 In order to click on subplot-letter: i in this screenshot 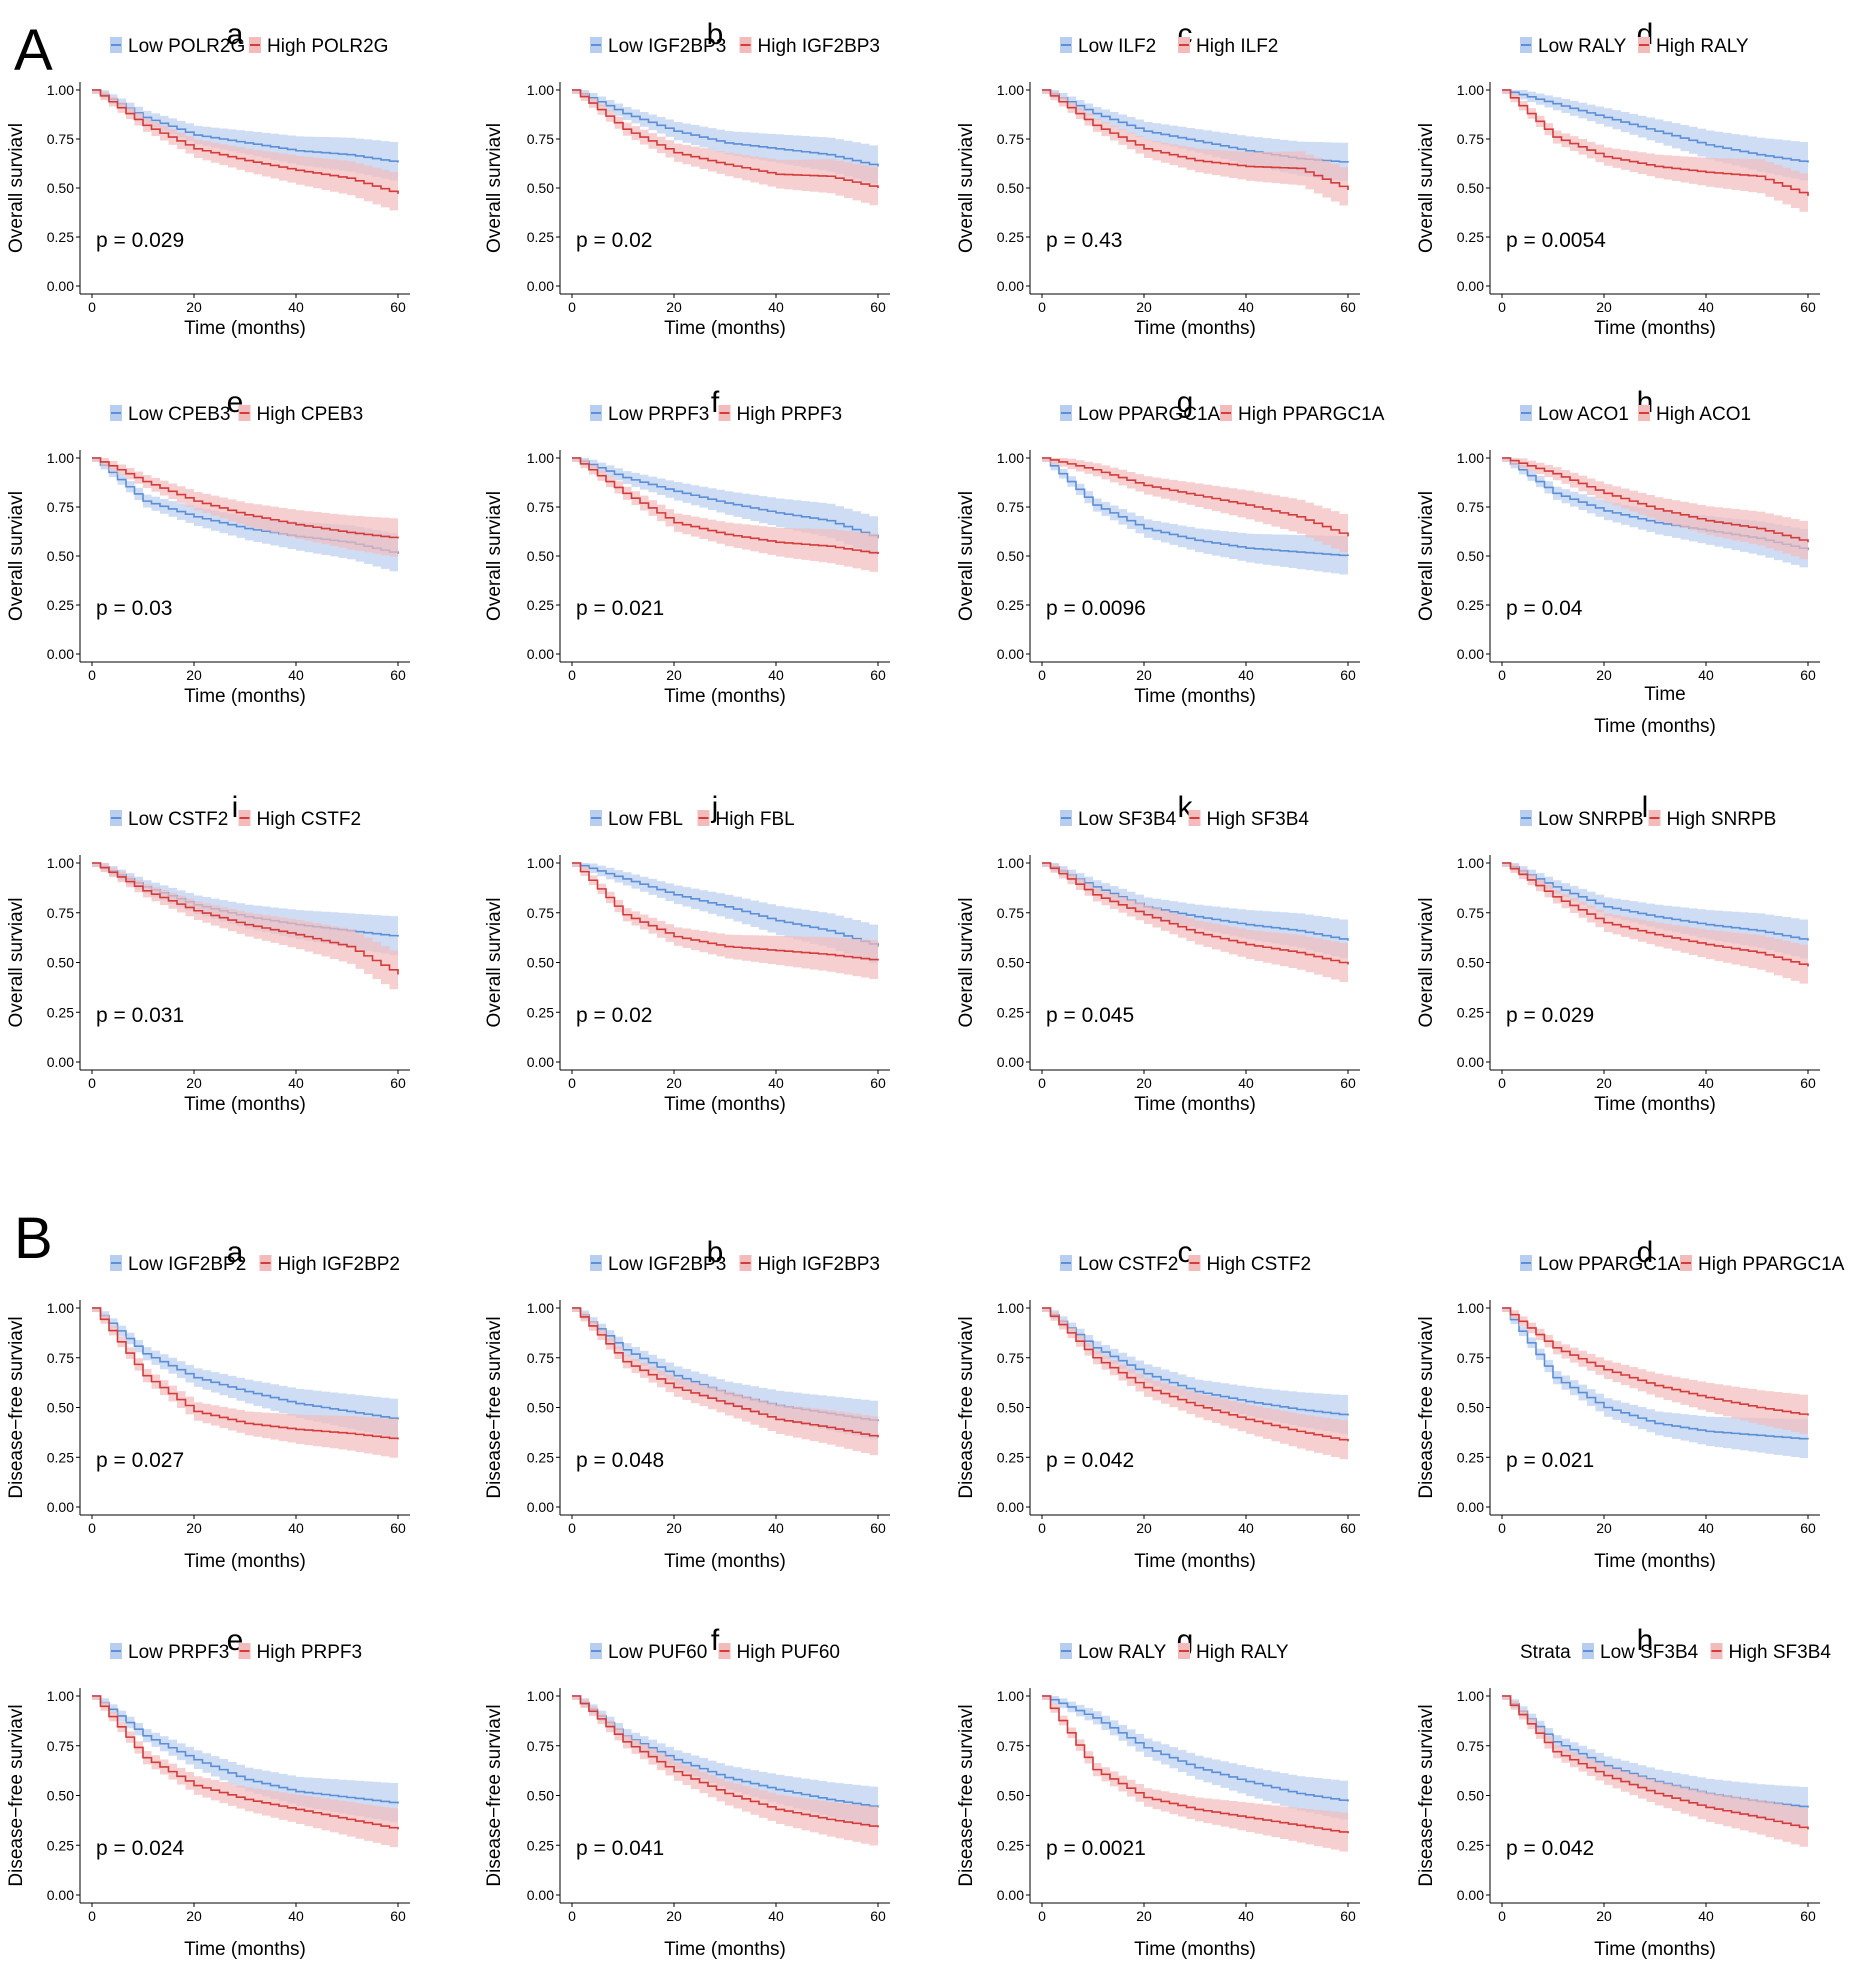, I will do `click(235, 807)`.